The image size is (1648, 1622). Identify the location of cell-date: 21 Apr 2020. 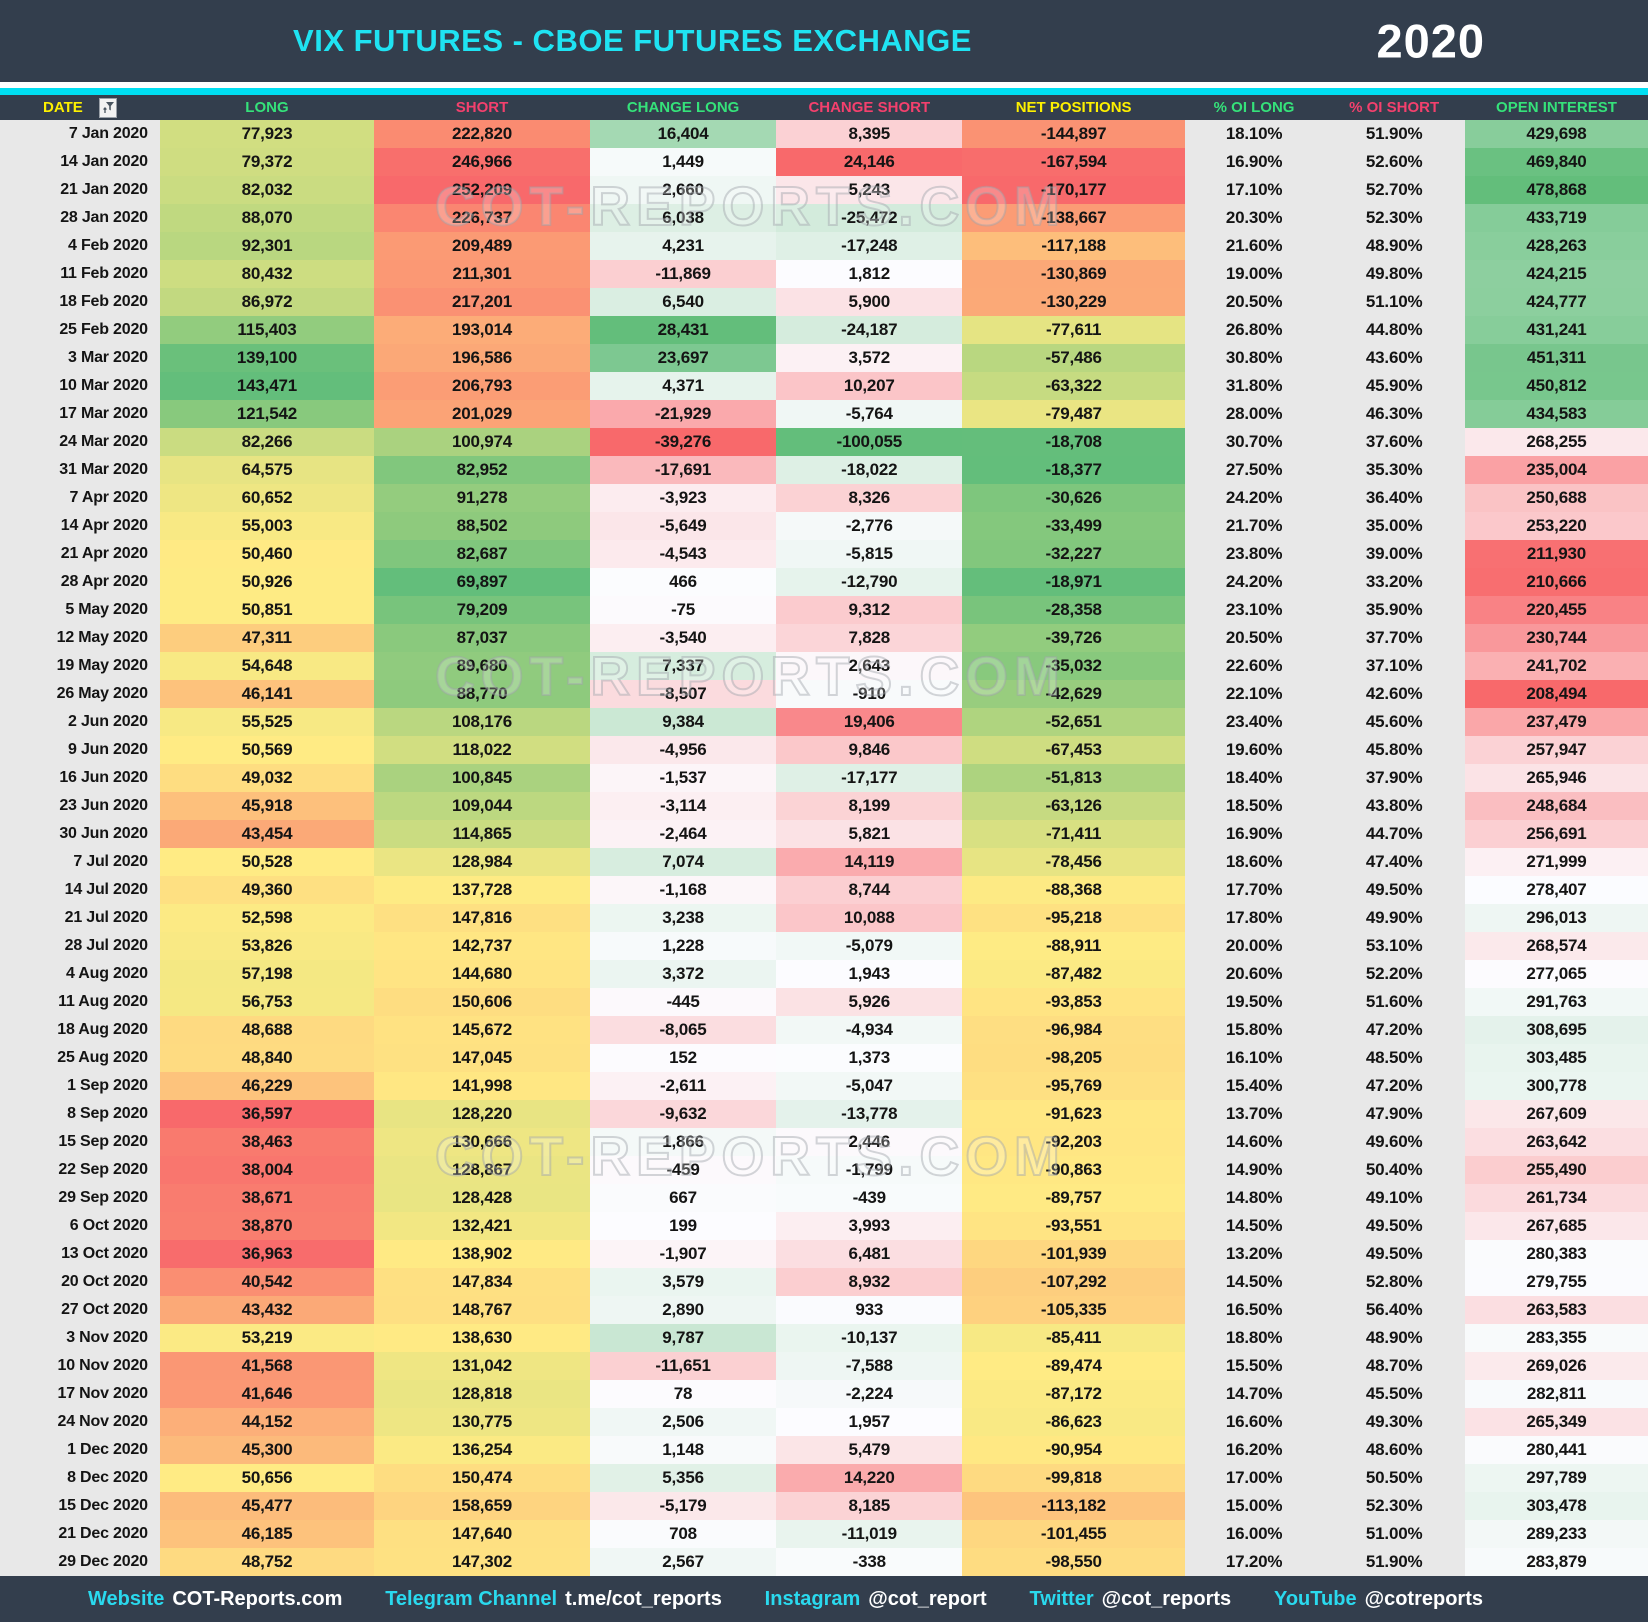
(80, 554).